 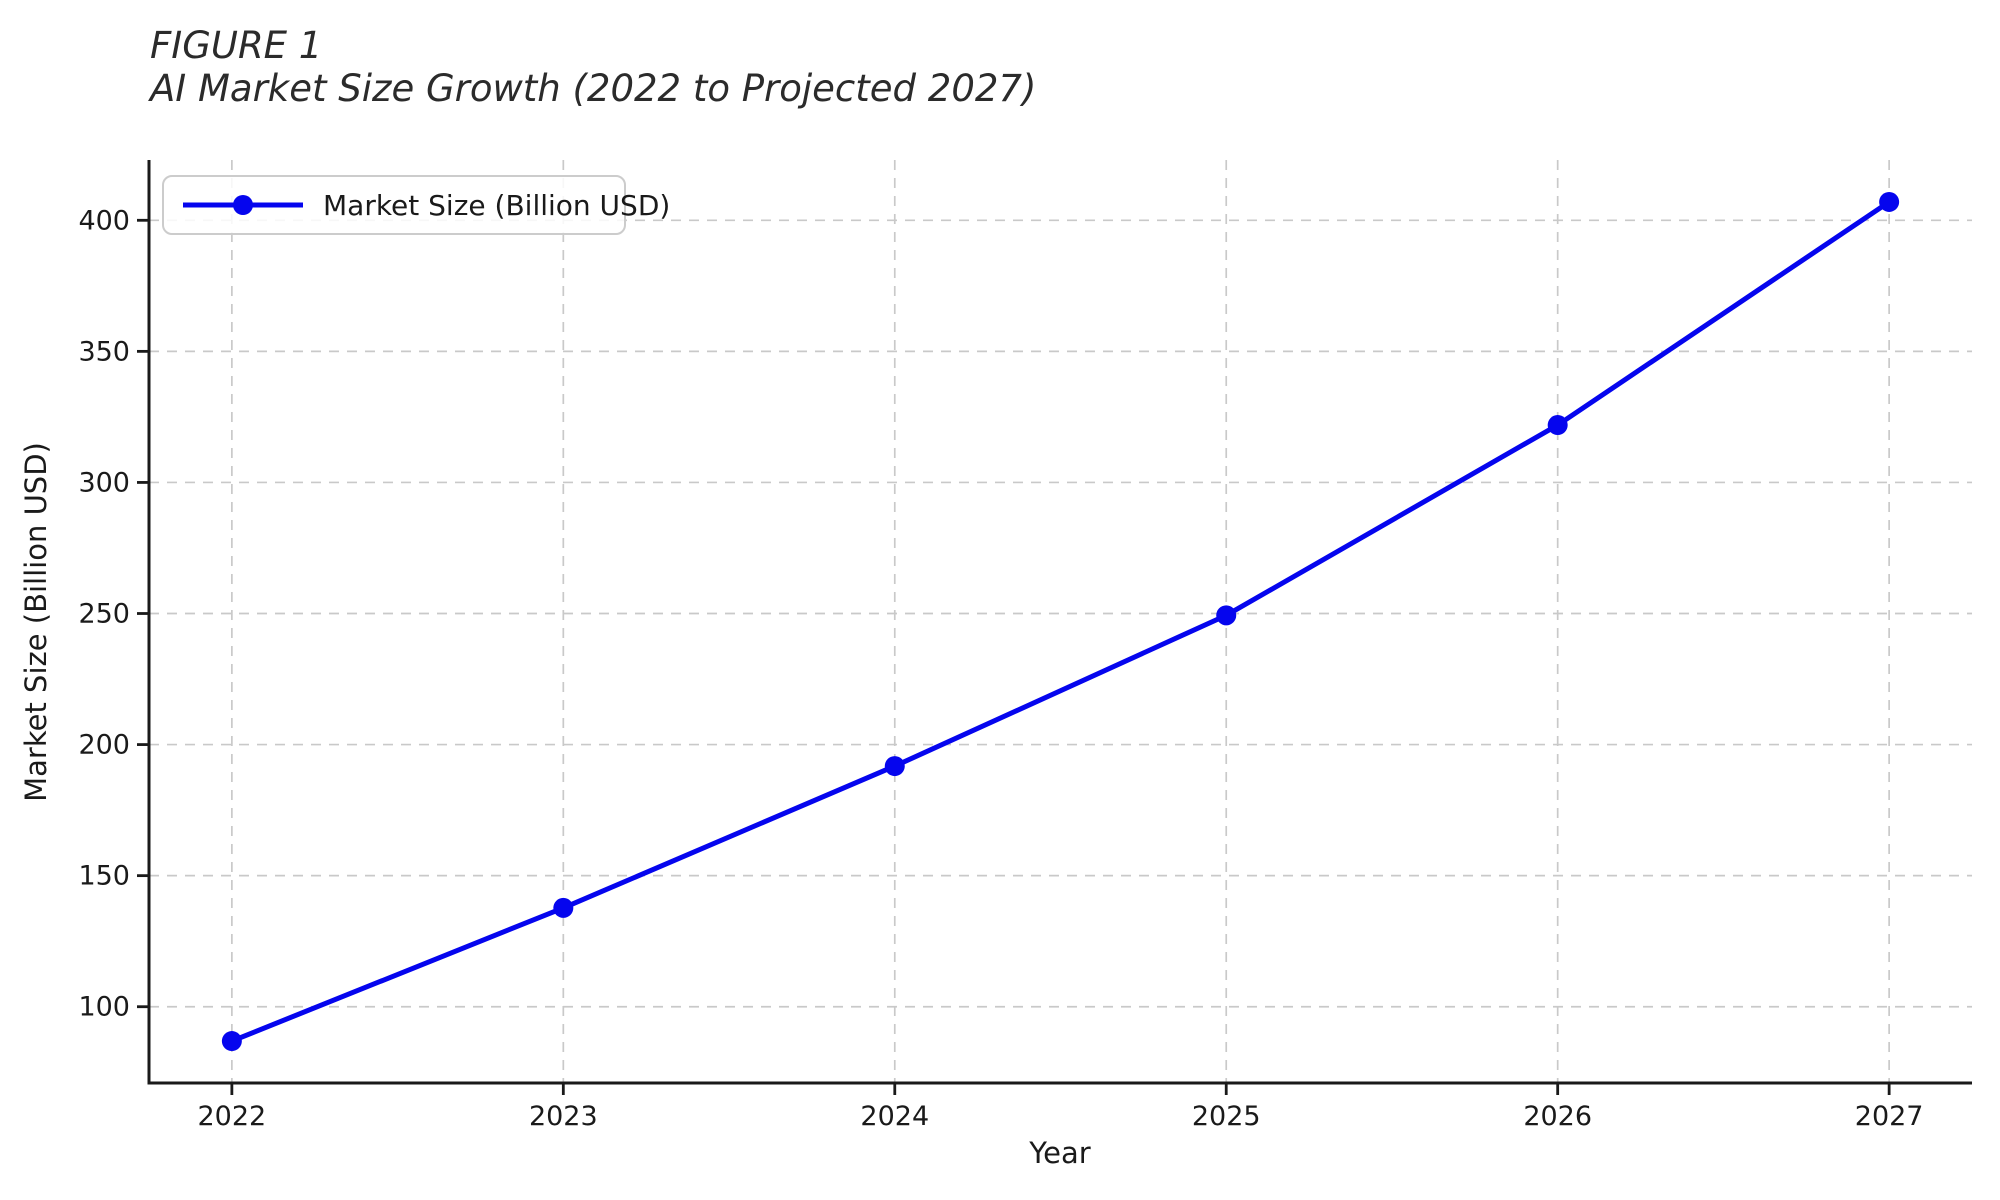 I want to click on x-tick-label: 2027, so click(x=1889, y=1116).